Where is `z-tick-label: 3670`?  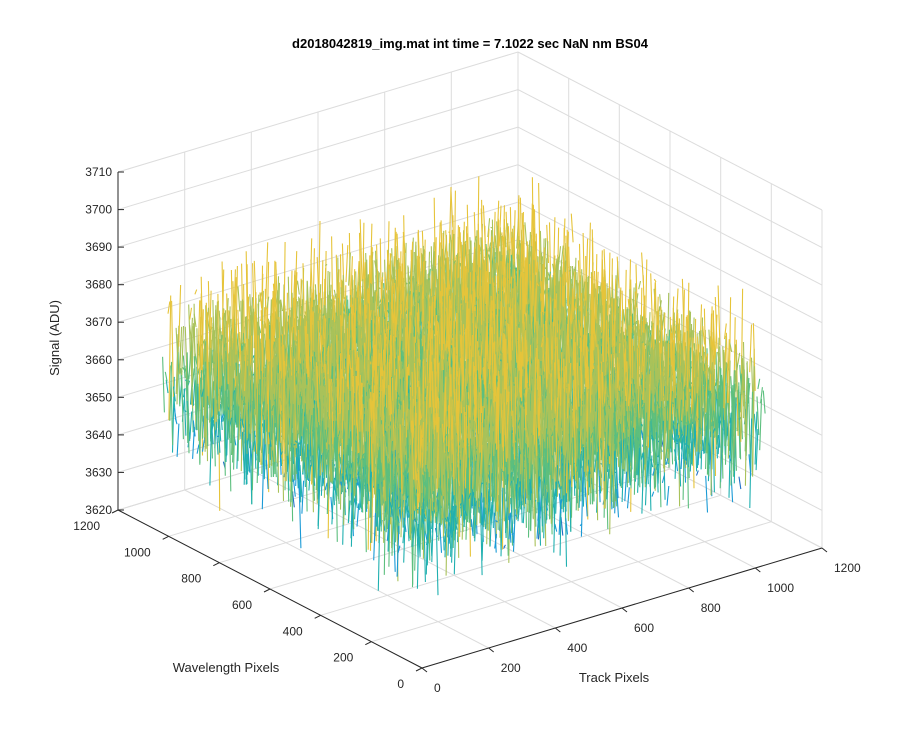 z-tick-label: 3670 is located at coordinates (98, 322).